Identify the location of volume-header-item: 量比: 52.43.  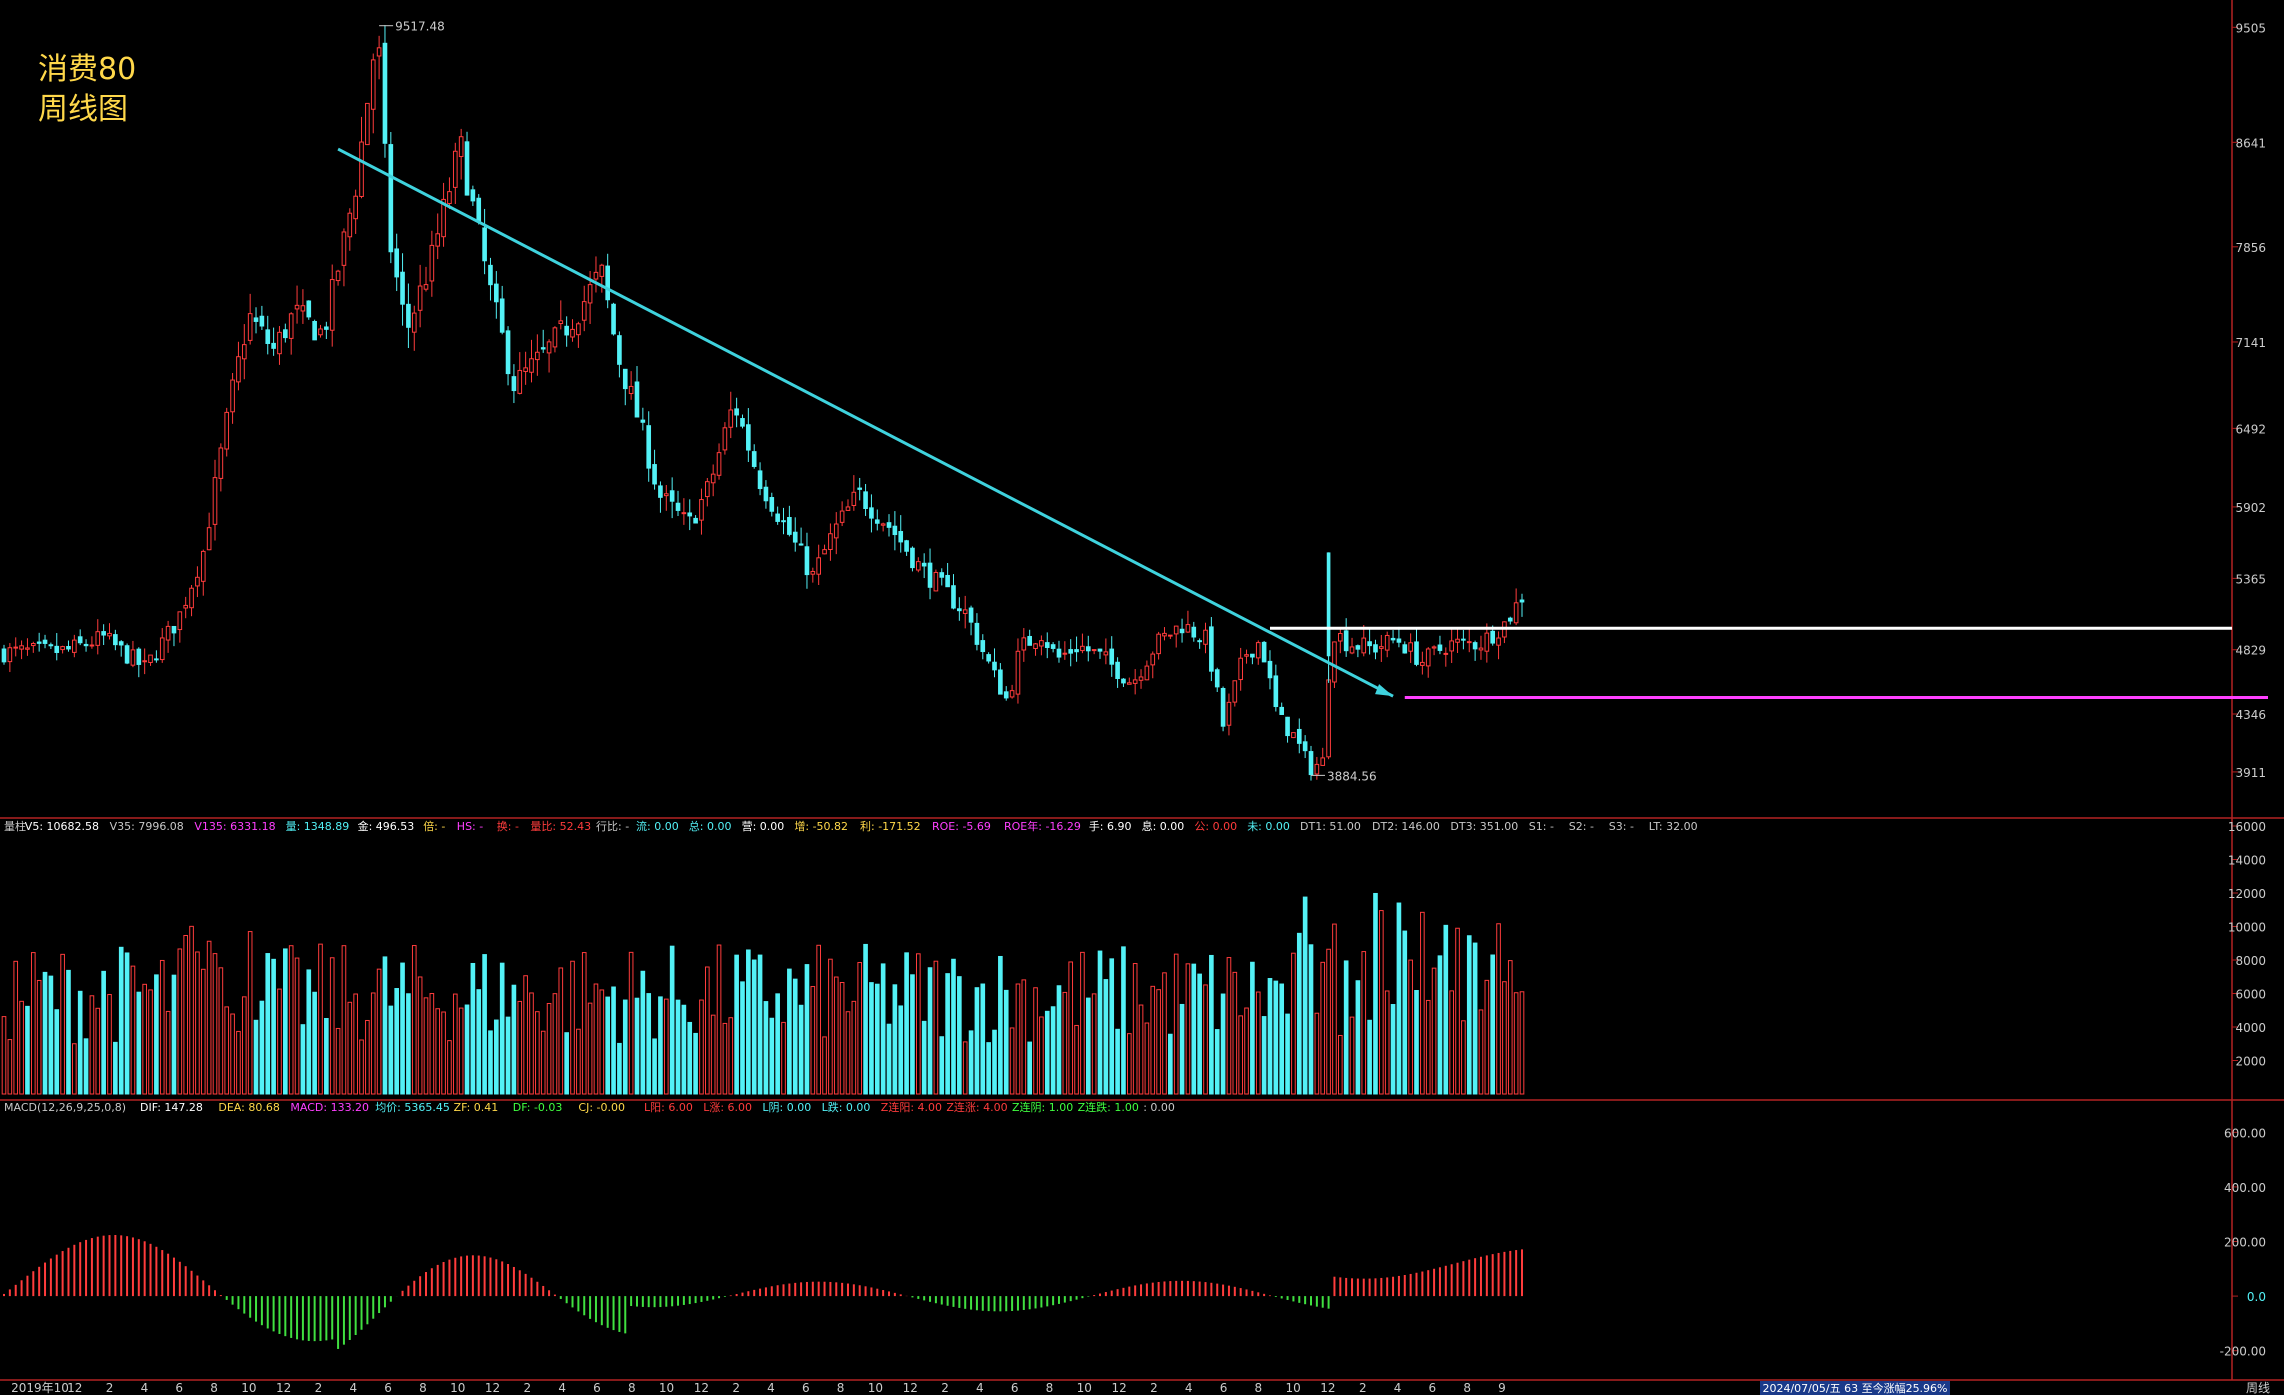
(560, 826).